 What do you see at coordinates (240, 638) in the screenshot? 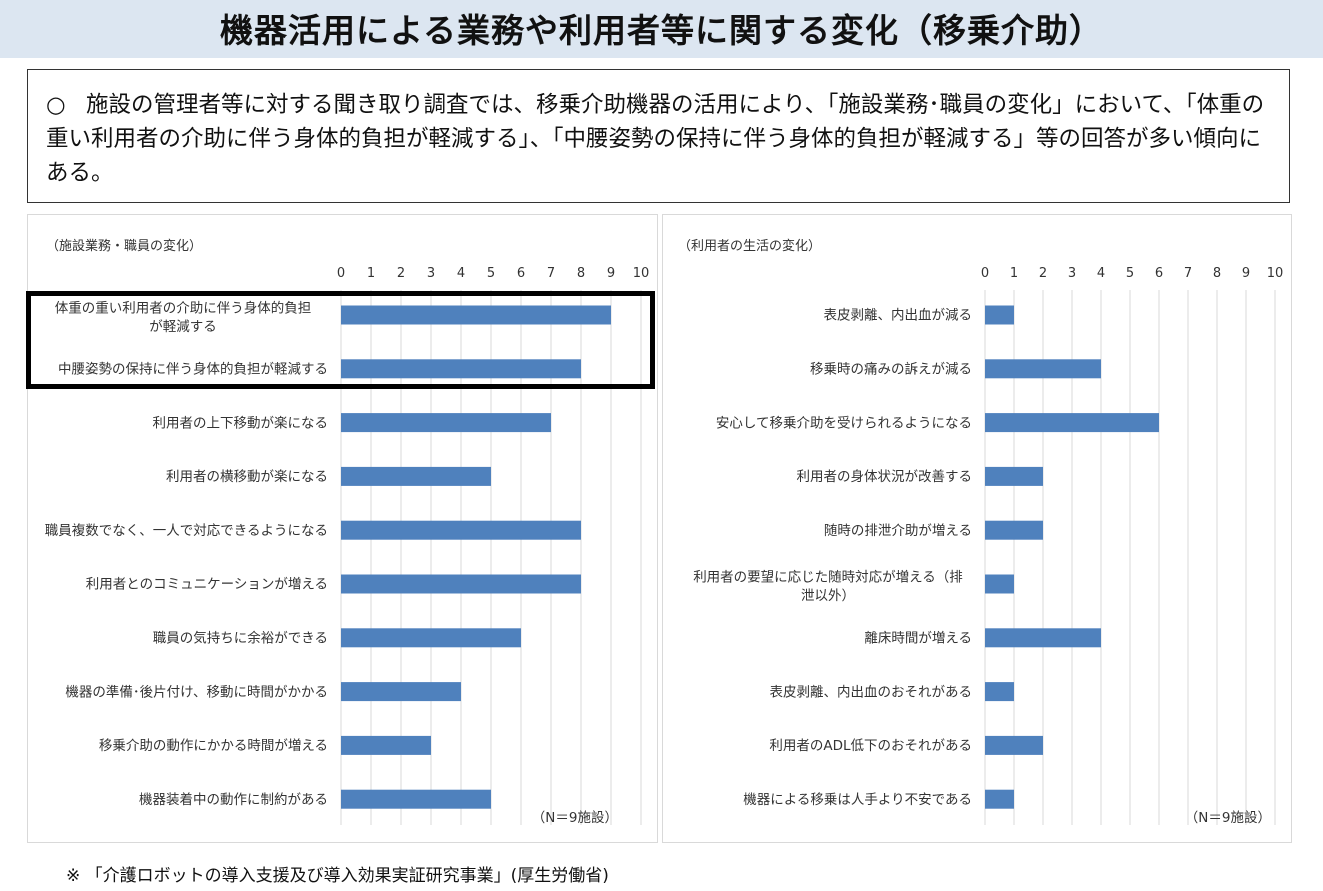
I see `category-label: 職員の気持ちに余裕ができる` at bounding box center [240, 638].